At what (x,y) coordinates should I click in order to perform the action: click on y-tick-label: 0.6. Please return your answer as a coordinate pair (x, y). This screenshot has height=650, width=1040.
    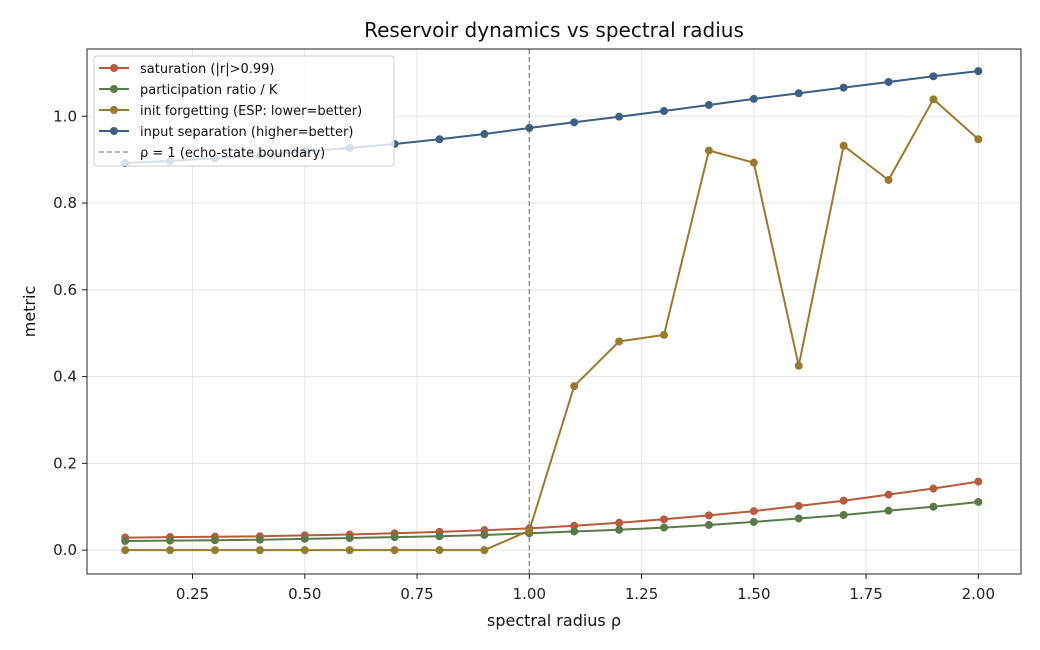
    Looking at the image, I should click on (65, 290).